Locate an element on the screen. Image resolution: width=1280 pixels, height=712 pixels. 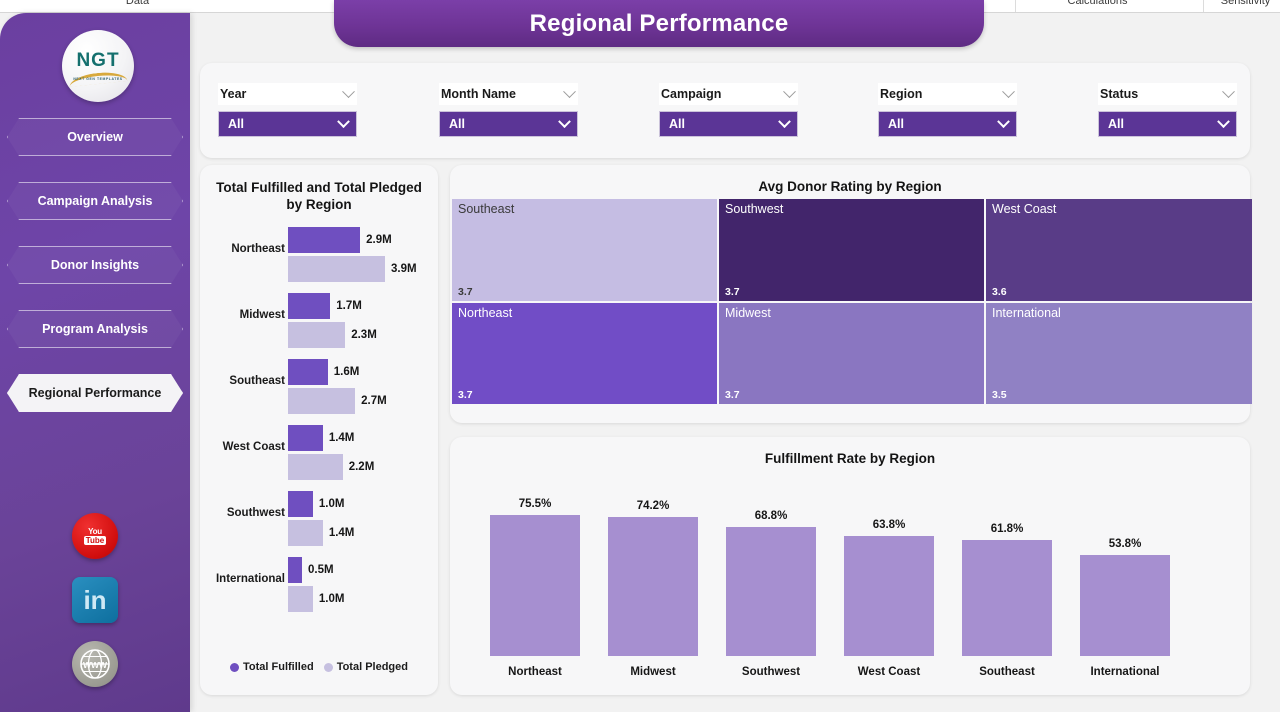
legend-label: Total Pledged is located at coordinates (372, 667).